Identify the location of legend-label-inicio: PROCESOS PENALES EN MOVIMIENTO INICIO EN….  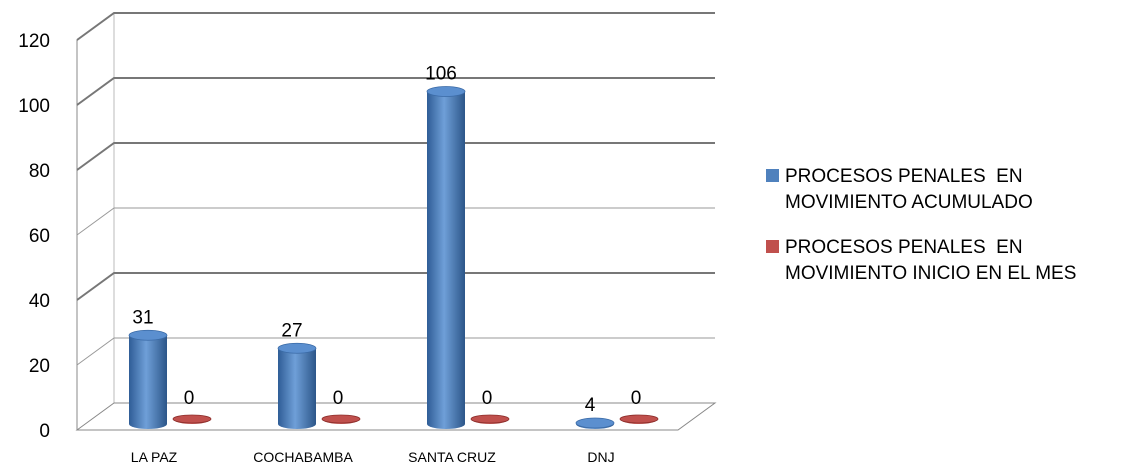
(931, 260).